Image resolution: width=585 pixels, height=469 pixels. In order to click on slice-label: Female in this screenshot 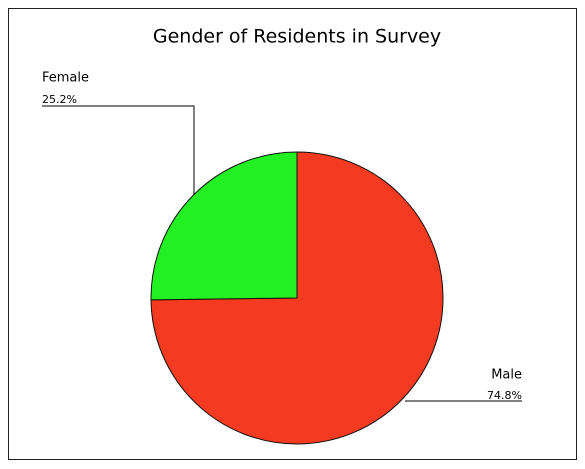, I will do `click(65, 78)`.